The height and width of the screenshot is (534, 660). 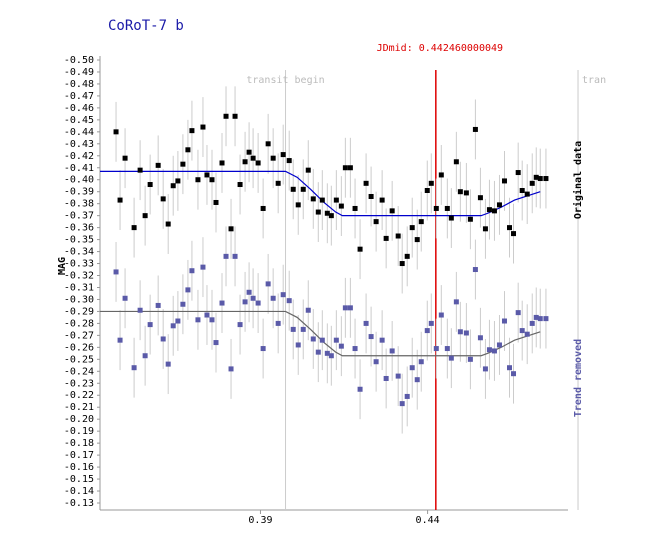 What do you see at coordinates (79, 419) in the screenshot?
I see `y-tick-label: -0.20` at bounding box center [79, 419].